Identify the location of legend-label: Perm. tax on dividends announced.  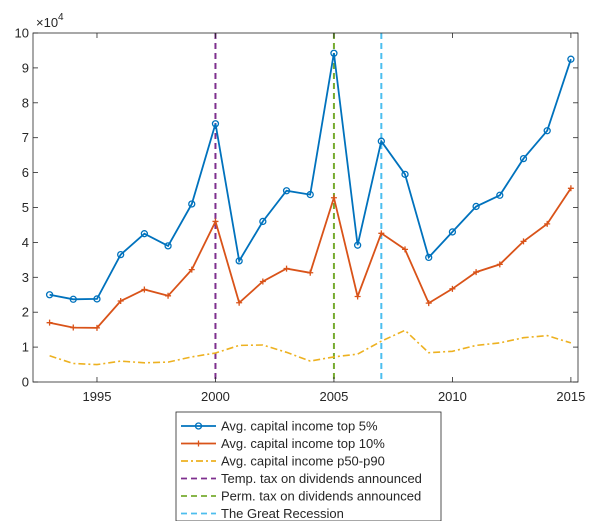
(321, 496).